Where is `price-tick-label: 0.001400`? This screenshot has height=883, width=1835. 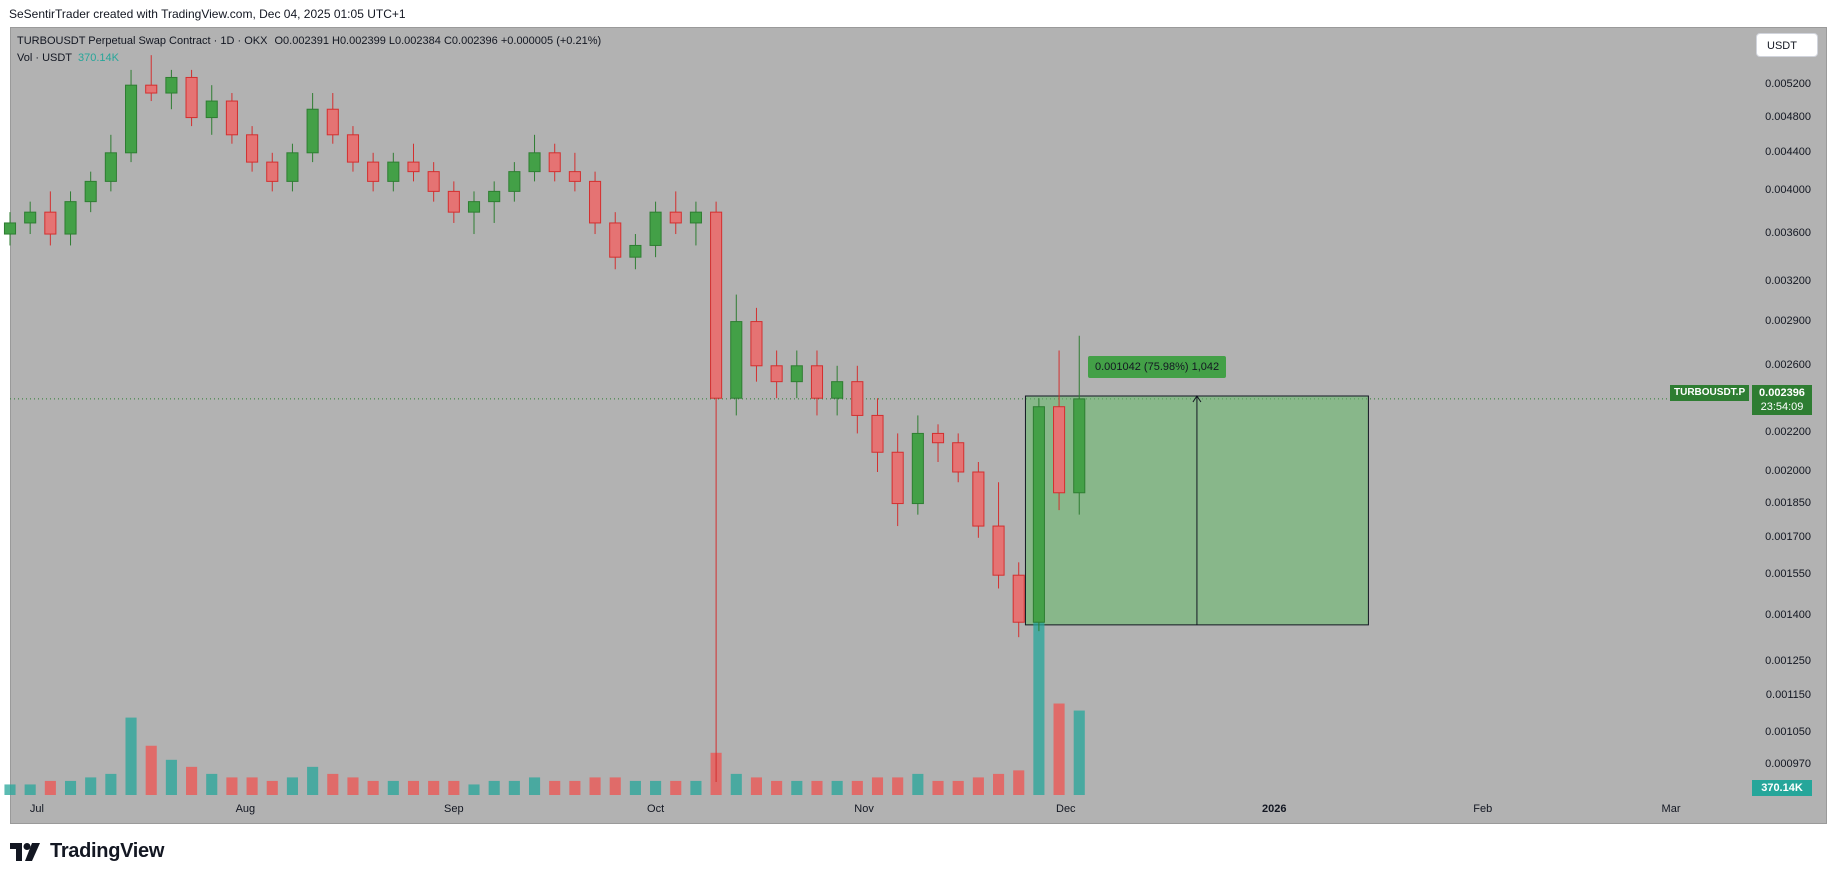 price-tick-label: 0.001400 is located at coordinates (1788, 615).